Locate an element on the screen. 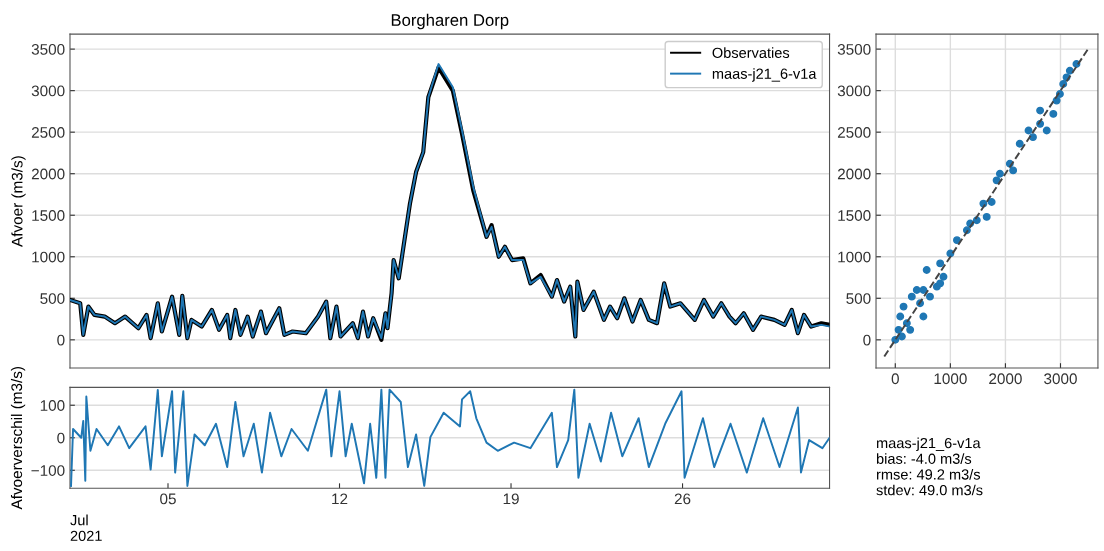  x-tick-label: 12 is located at coordinates (340, 499).